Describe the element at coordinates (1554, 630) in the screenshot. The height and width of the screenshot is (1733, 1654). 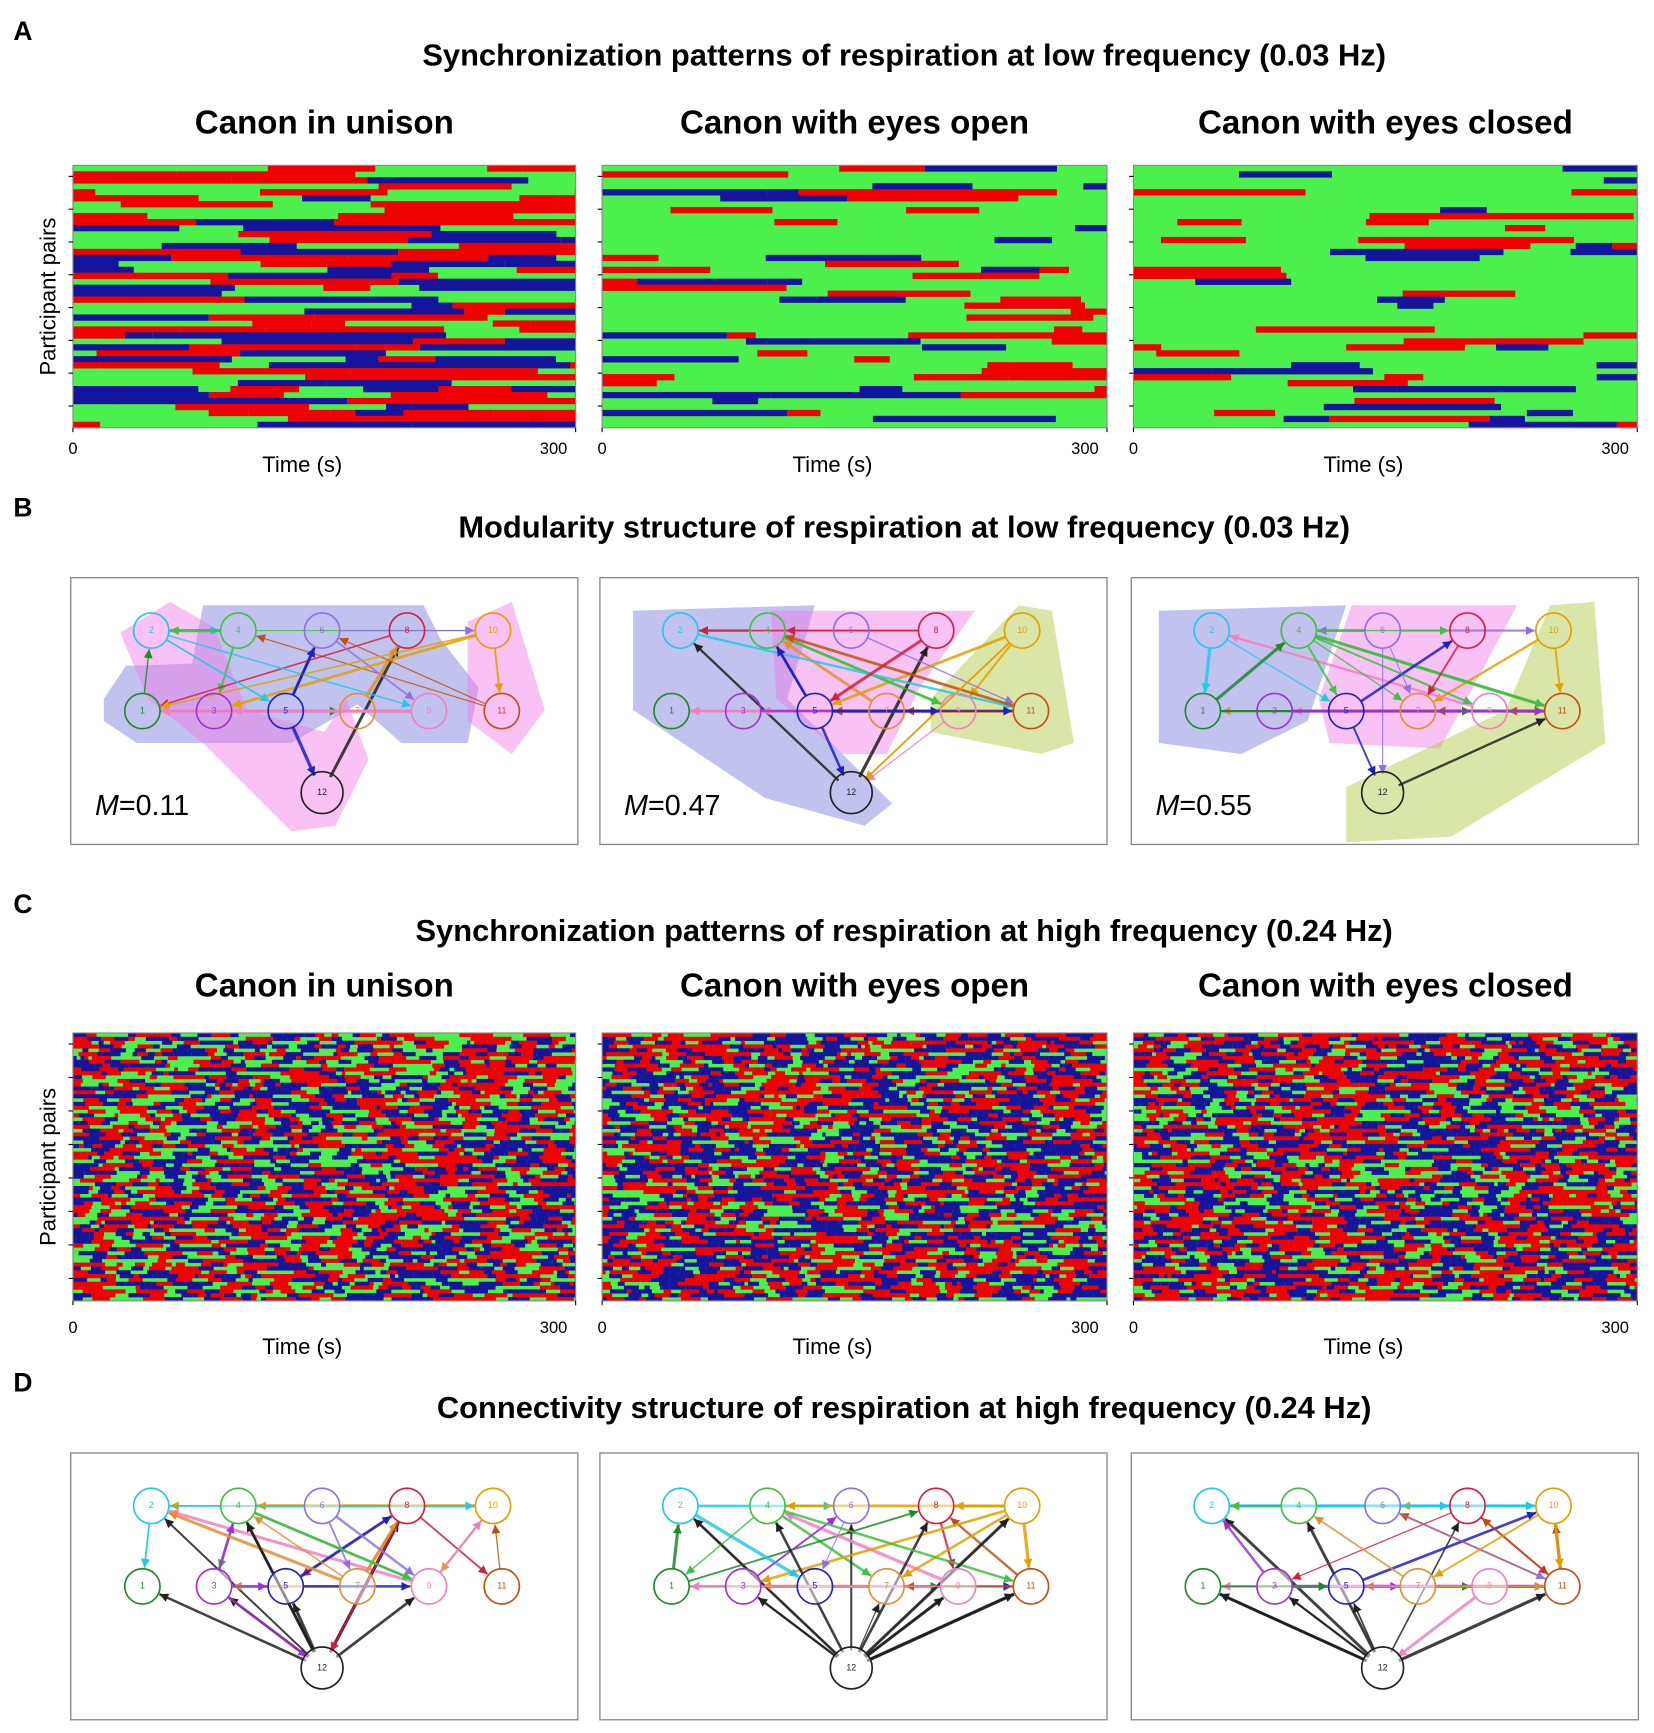
I see `node-label: 10` at that location.